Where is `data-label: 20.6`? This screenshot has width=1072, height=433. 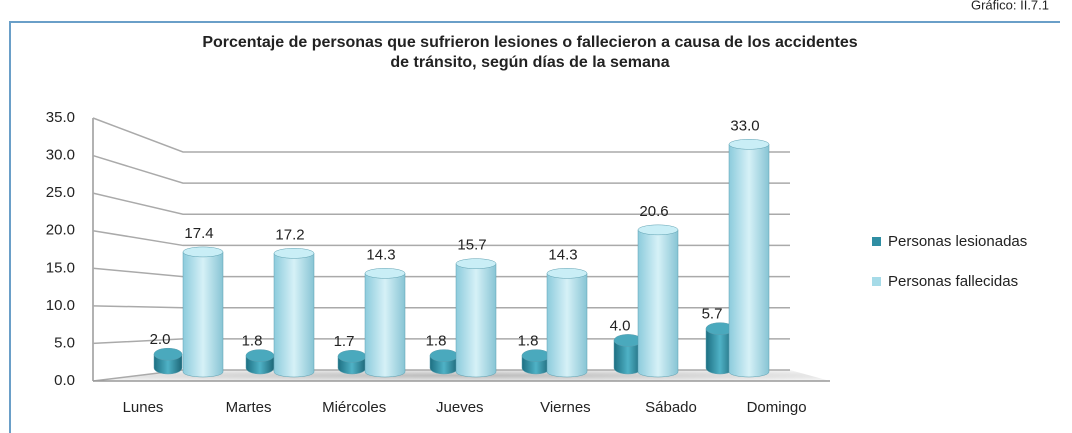
data-label: 20.6 is located at coordinates (653, 211).